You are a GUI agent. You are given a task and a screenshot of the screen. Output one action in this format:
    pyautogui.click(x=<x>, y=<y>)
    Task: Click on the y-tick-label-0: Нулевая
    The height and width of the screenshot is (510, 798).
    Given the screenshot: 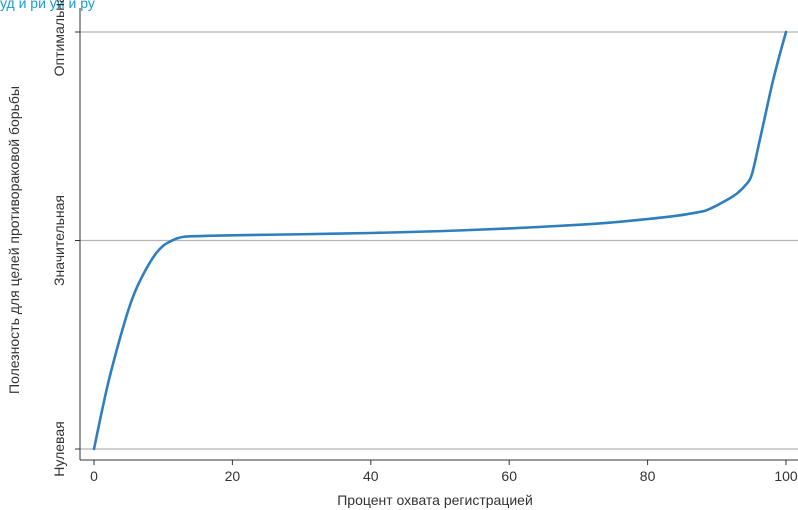 What is the action you would take?
    pyautogui.click(x=59, y=448)
    